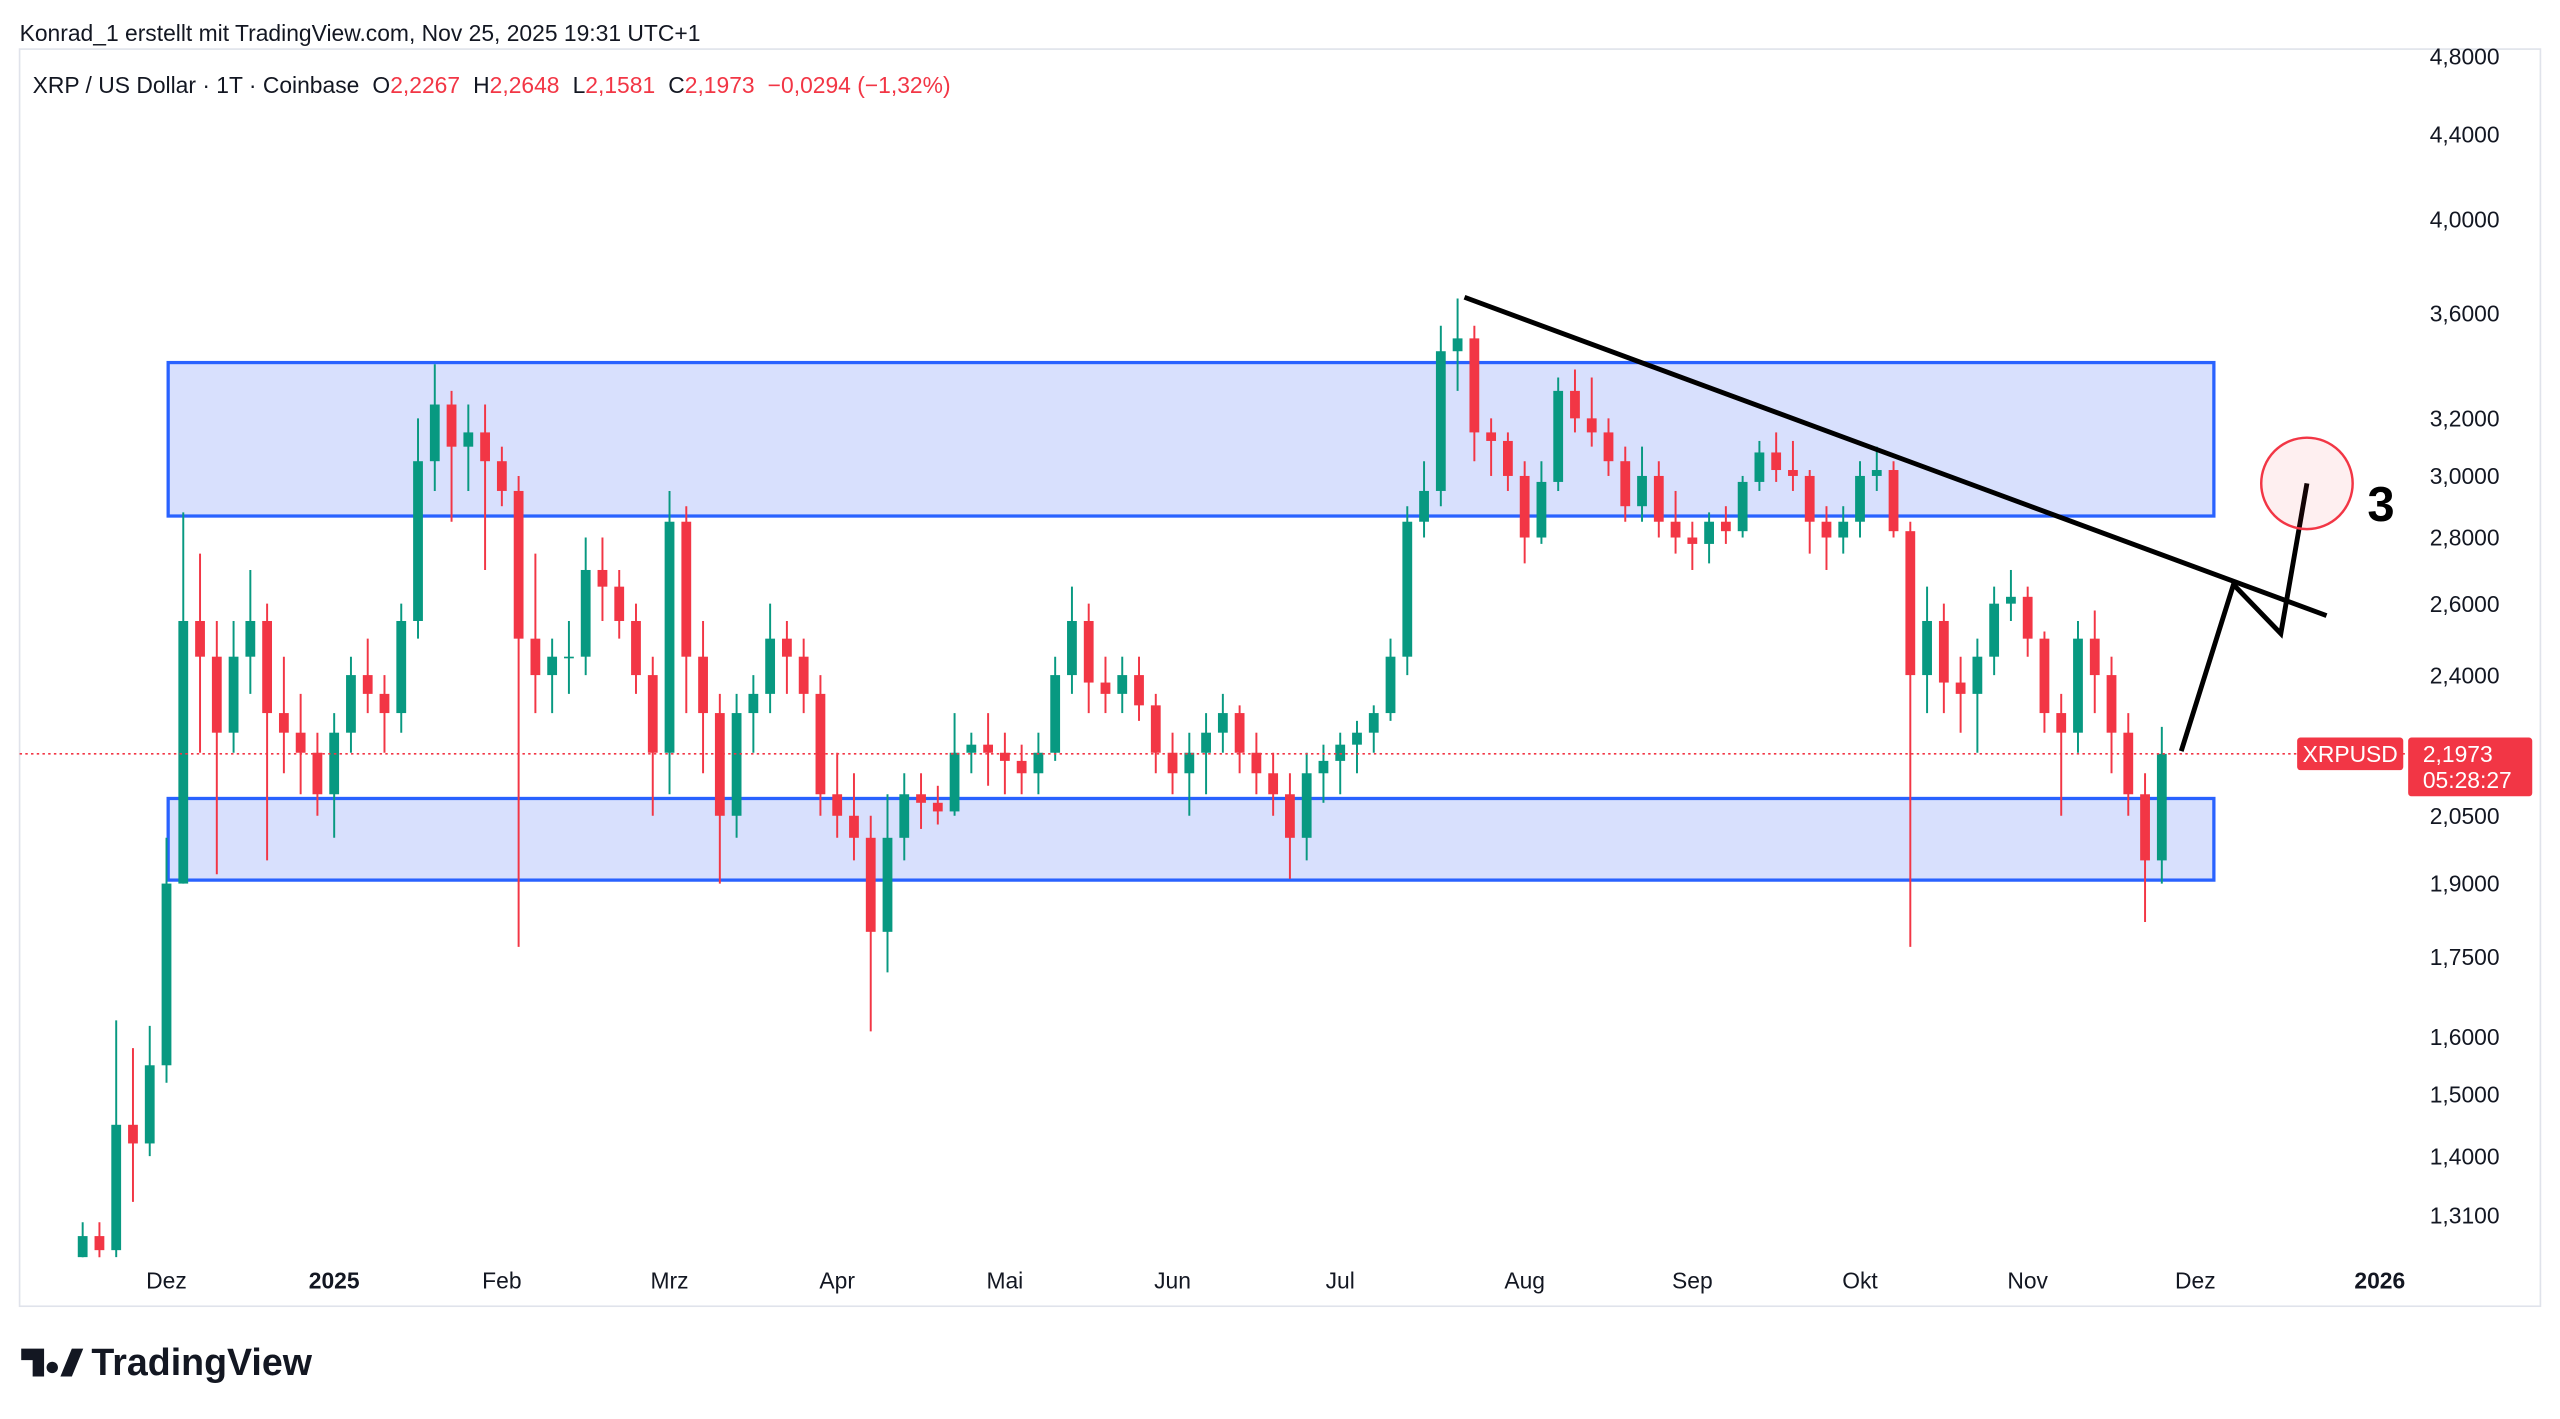 The height and width of the screenshot is (1419, 2560). What do you see at coordinates (579, 85) in the screenshot?
I see `legend-label: L` at bounding box center [579, 85].